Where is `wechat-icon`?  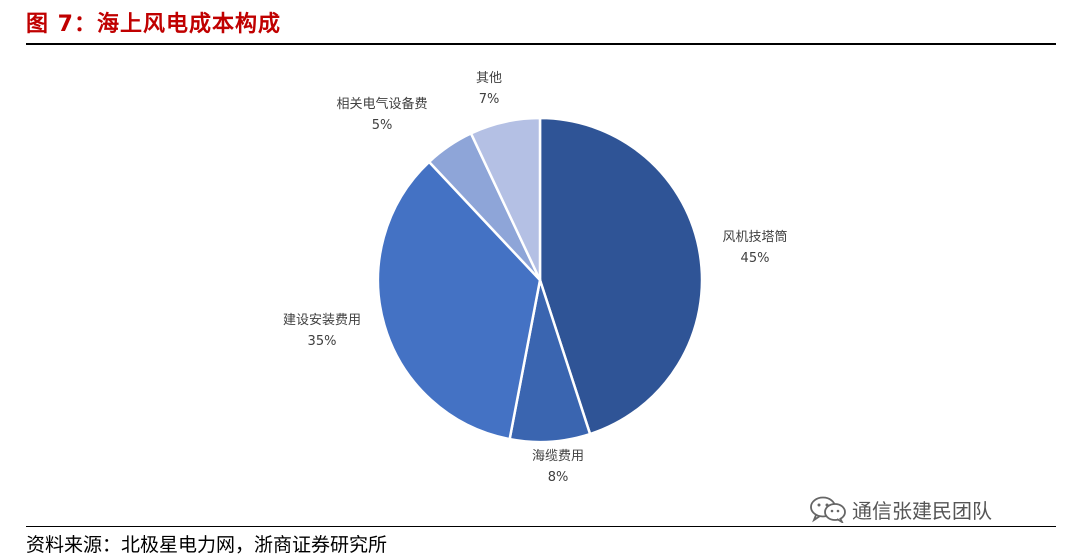
wechat-icon is located at coordinates (828, 509).